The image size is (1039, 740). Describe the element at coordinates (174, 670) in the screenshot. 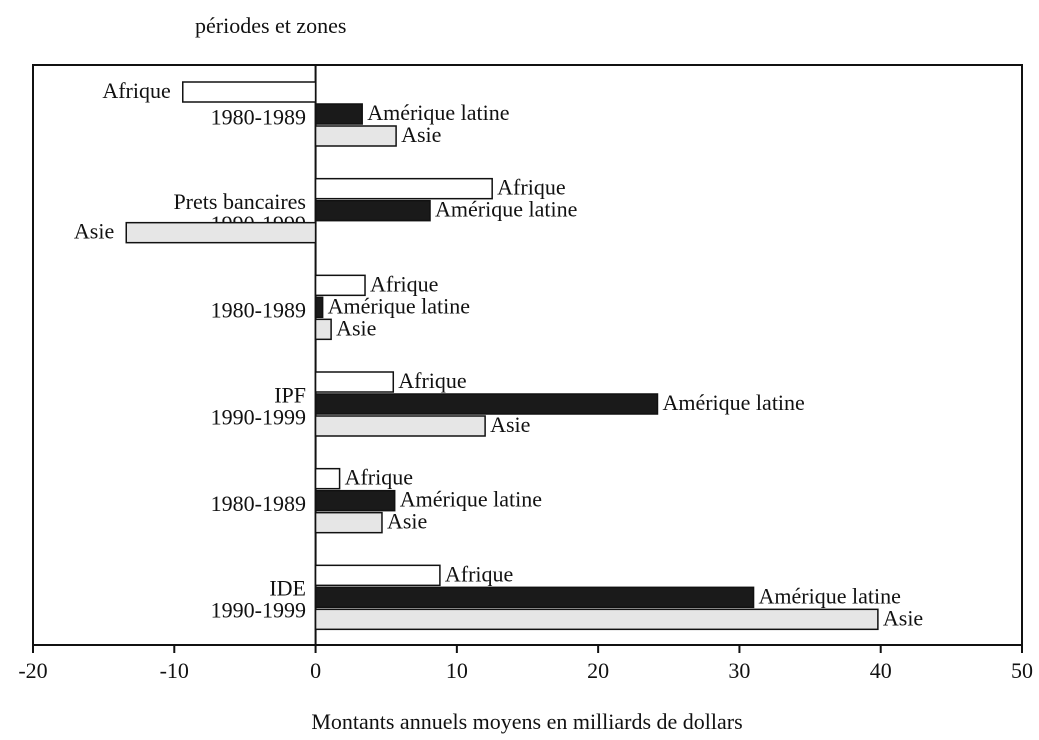

I see `x-tick-label: -10` at that location.